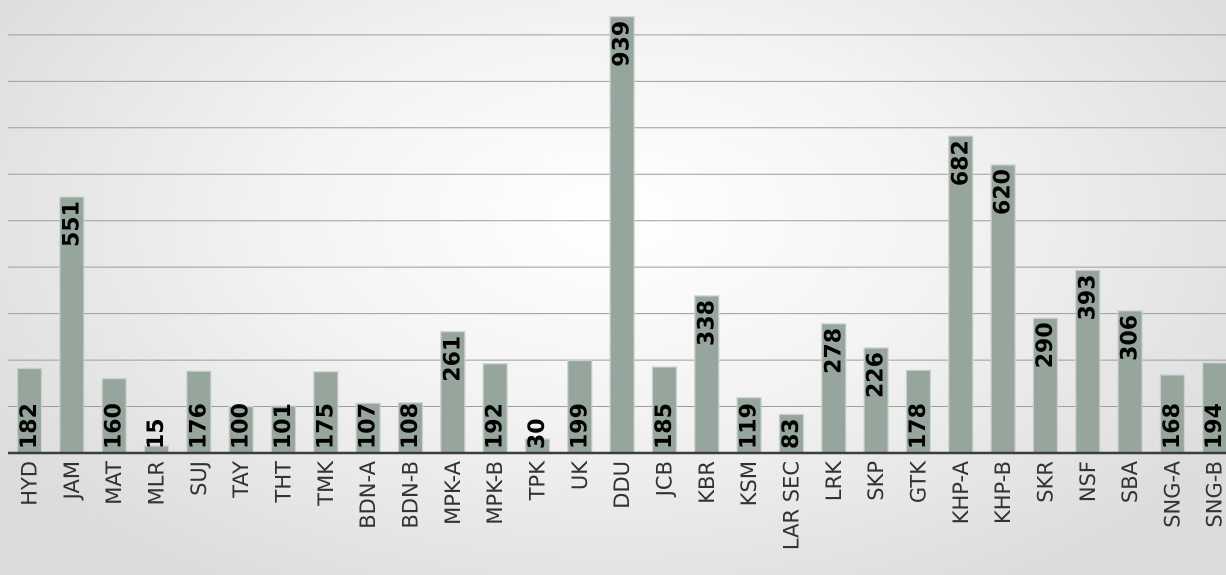 Image resolution: width=1226 pixels, height=575 pixels. Describe the element at coordinates (876, 375) in the screenshot. I see `data-label-skp: 226` at that location.